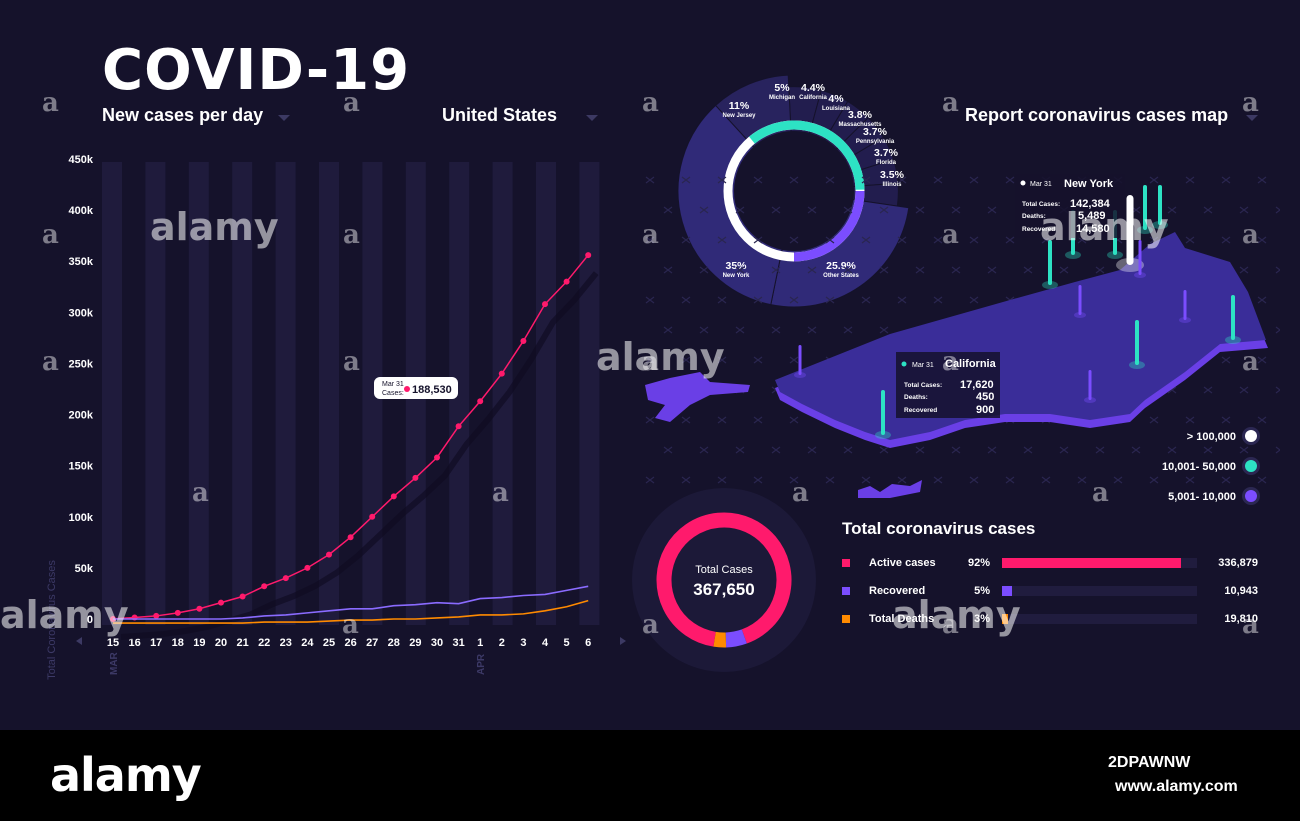 The height and width of the screenshot is (821, 1300). I want to click on scroll-left-arrow, so click(79, 641).